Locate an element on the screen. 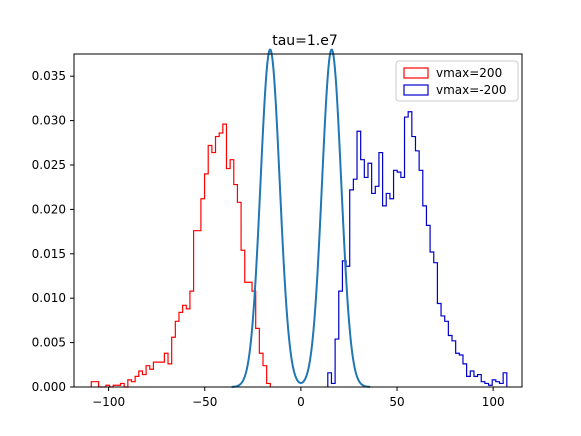 This screenshot has height=436, width=581. y-tick-label: 0.010 is located at coordinates (49, 298).